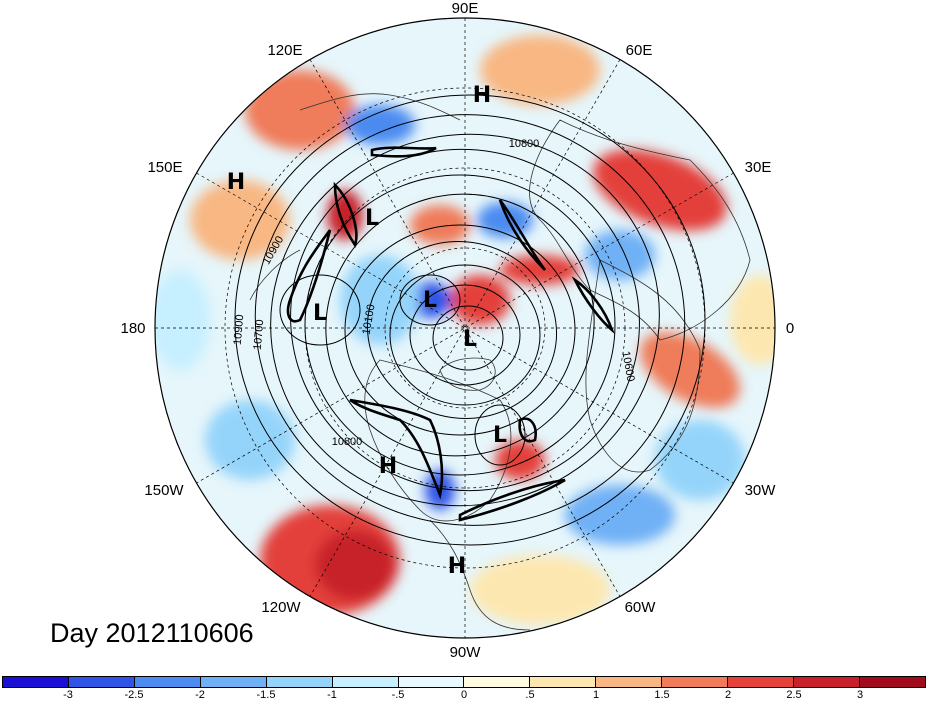 This screenshot has width=928, height=703. I want to click on lon-label-150w: 150W, so click(164, 490).